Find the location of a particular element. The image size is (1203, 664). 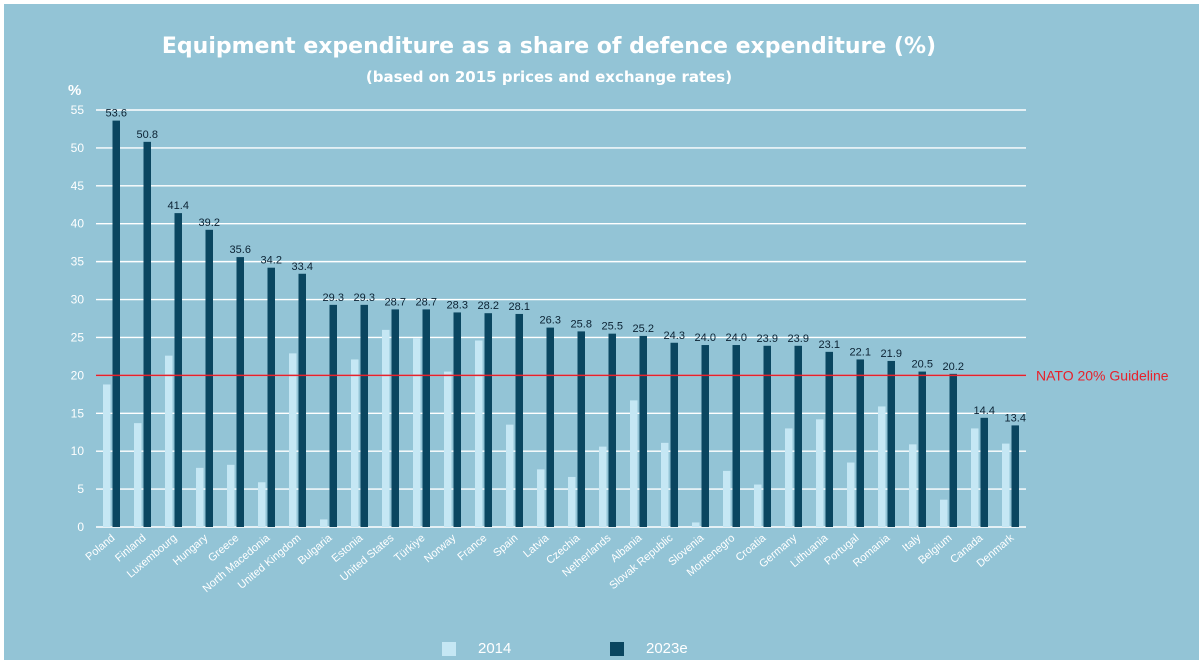

legend-item-2023e: 2023e is located at coordinates (649, 648).